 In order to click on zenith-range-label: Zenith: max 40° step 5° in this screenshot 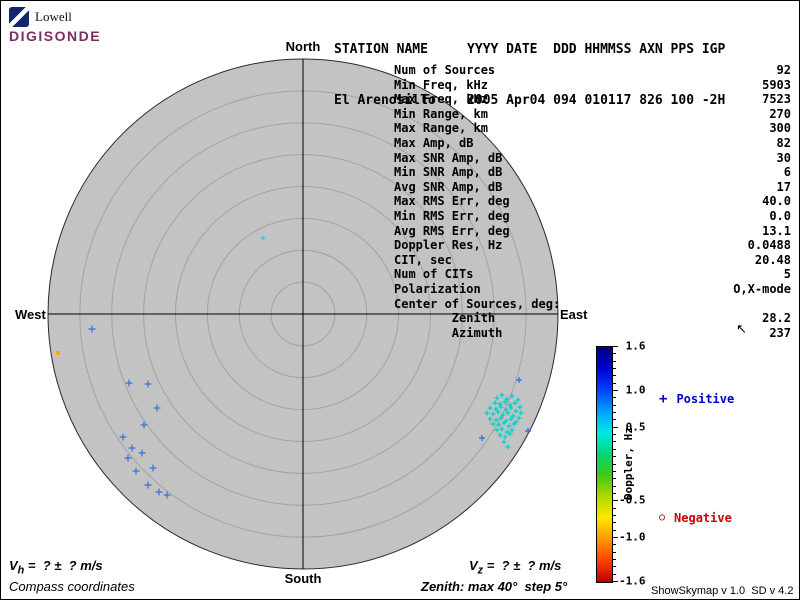, I will do `click(494, 586)`.